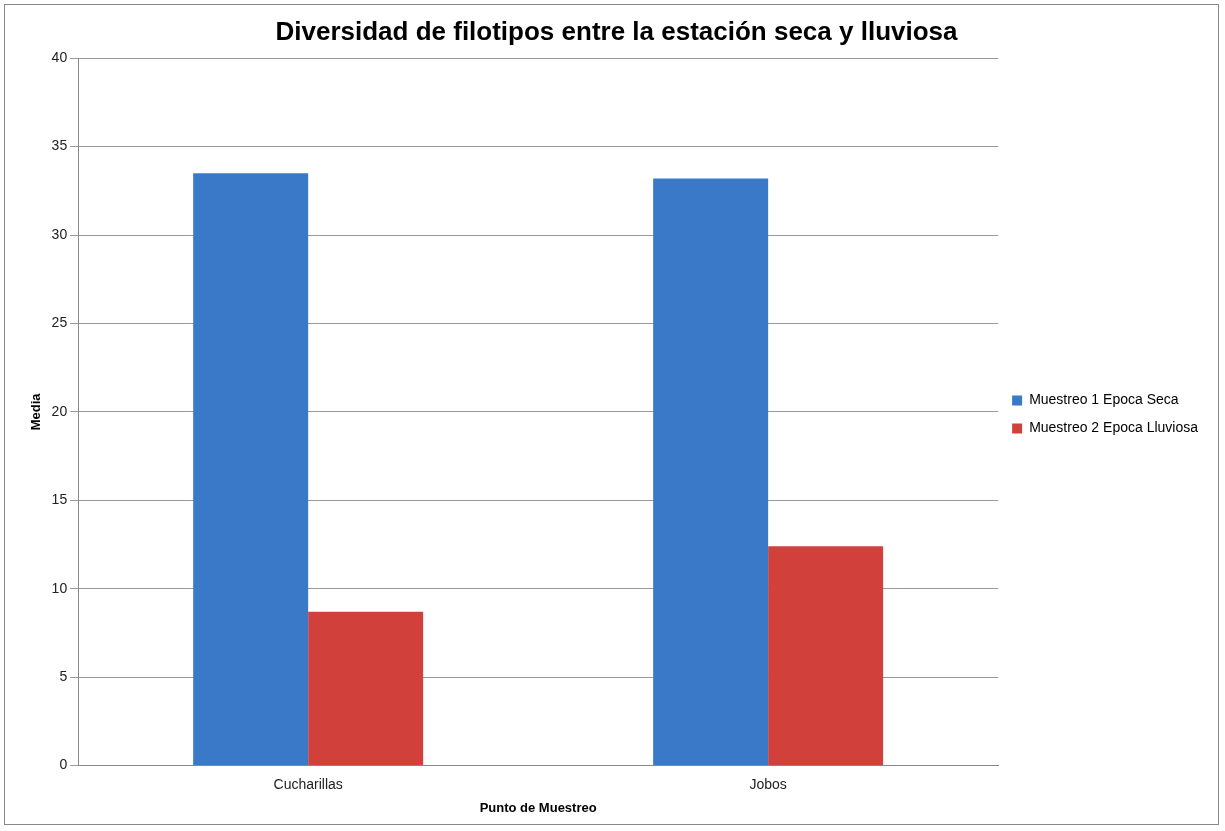 The width and height of the screenshot is (1225, 831). Describe the element at coordinates (1104, 399) in the screenshot. I see `legend-label: Muestreo 1 Epoca Seca` at that location.